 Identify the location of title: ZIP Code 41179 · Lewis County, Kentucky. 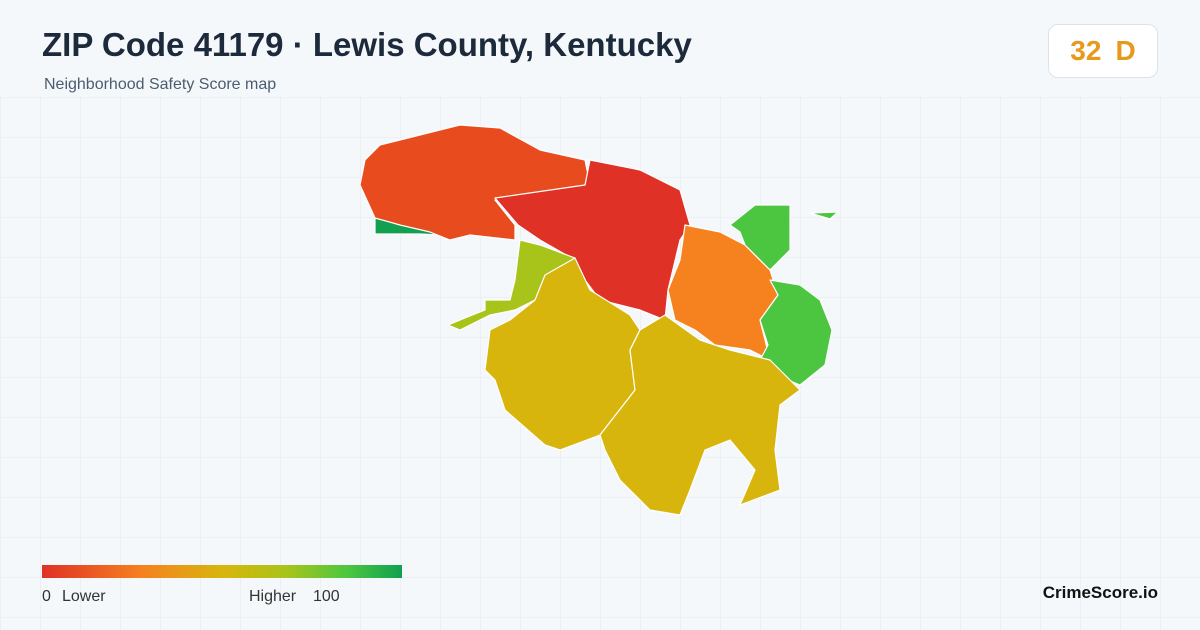
(367, 44).